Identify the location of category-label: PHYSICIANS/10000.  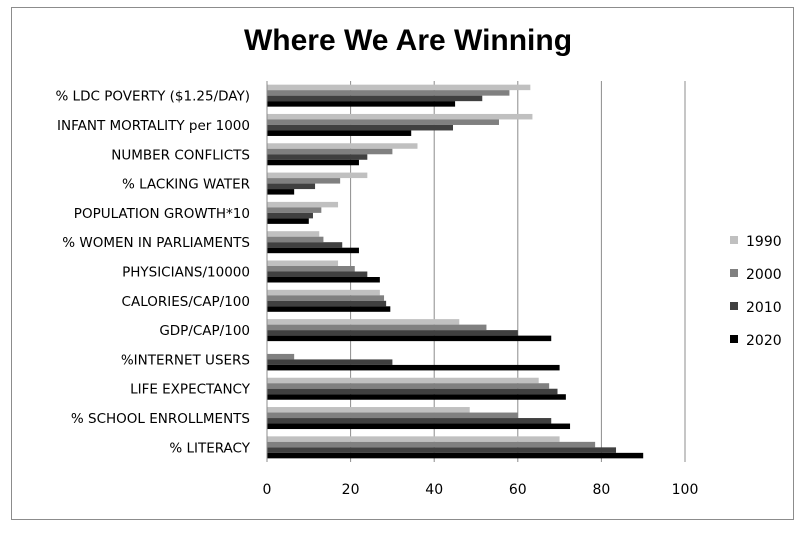
(186, 273).